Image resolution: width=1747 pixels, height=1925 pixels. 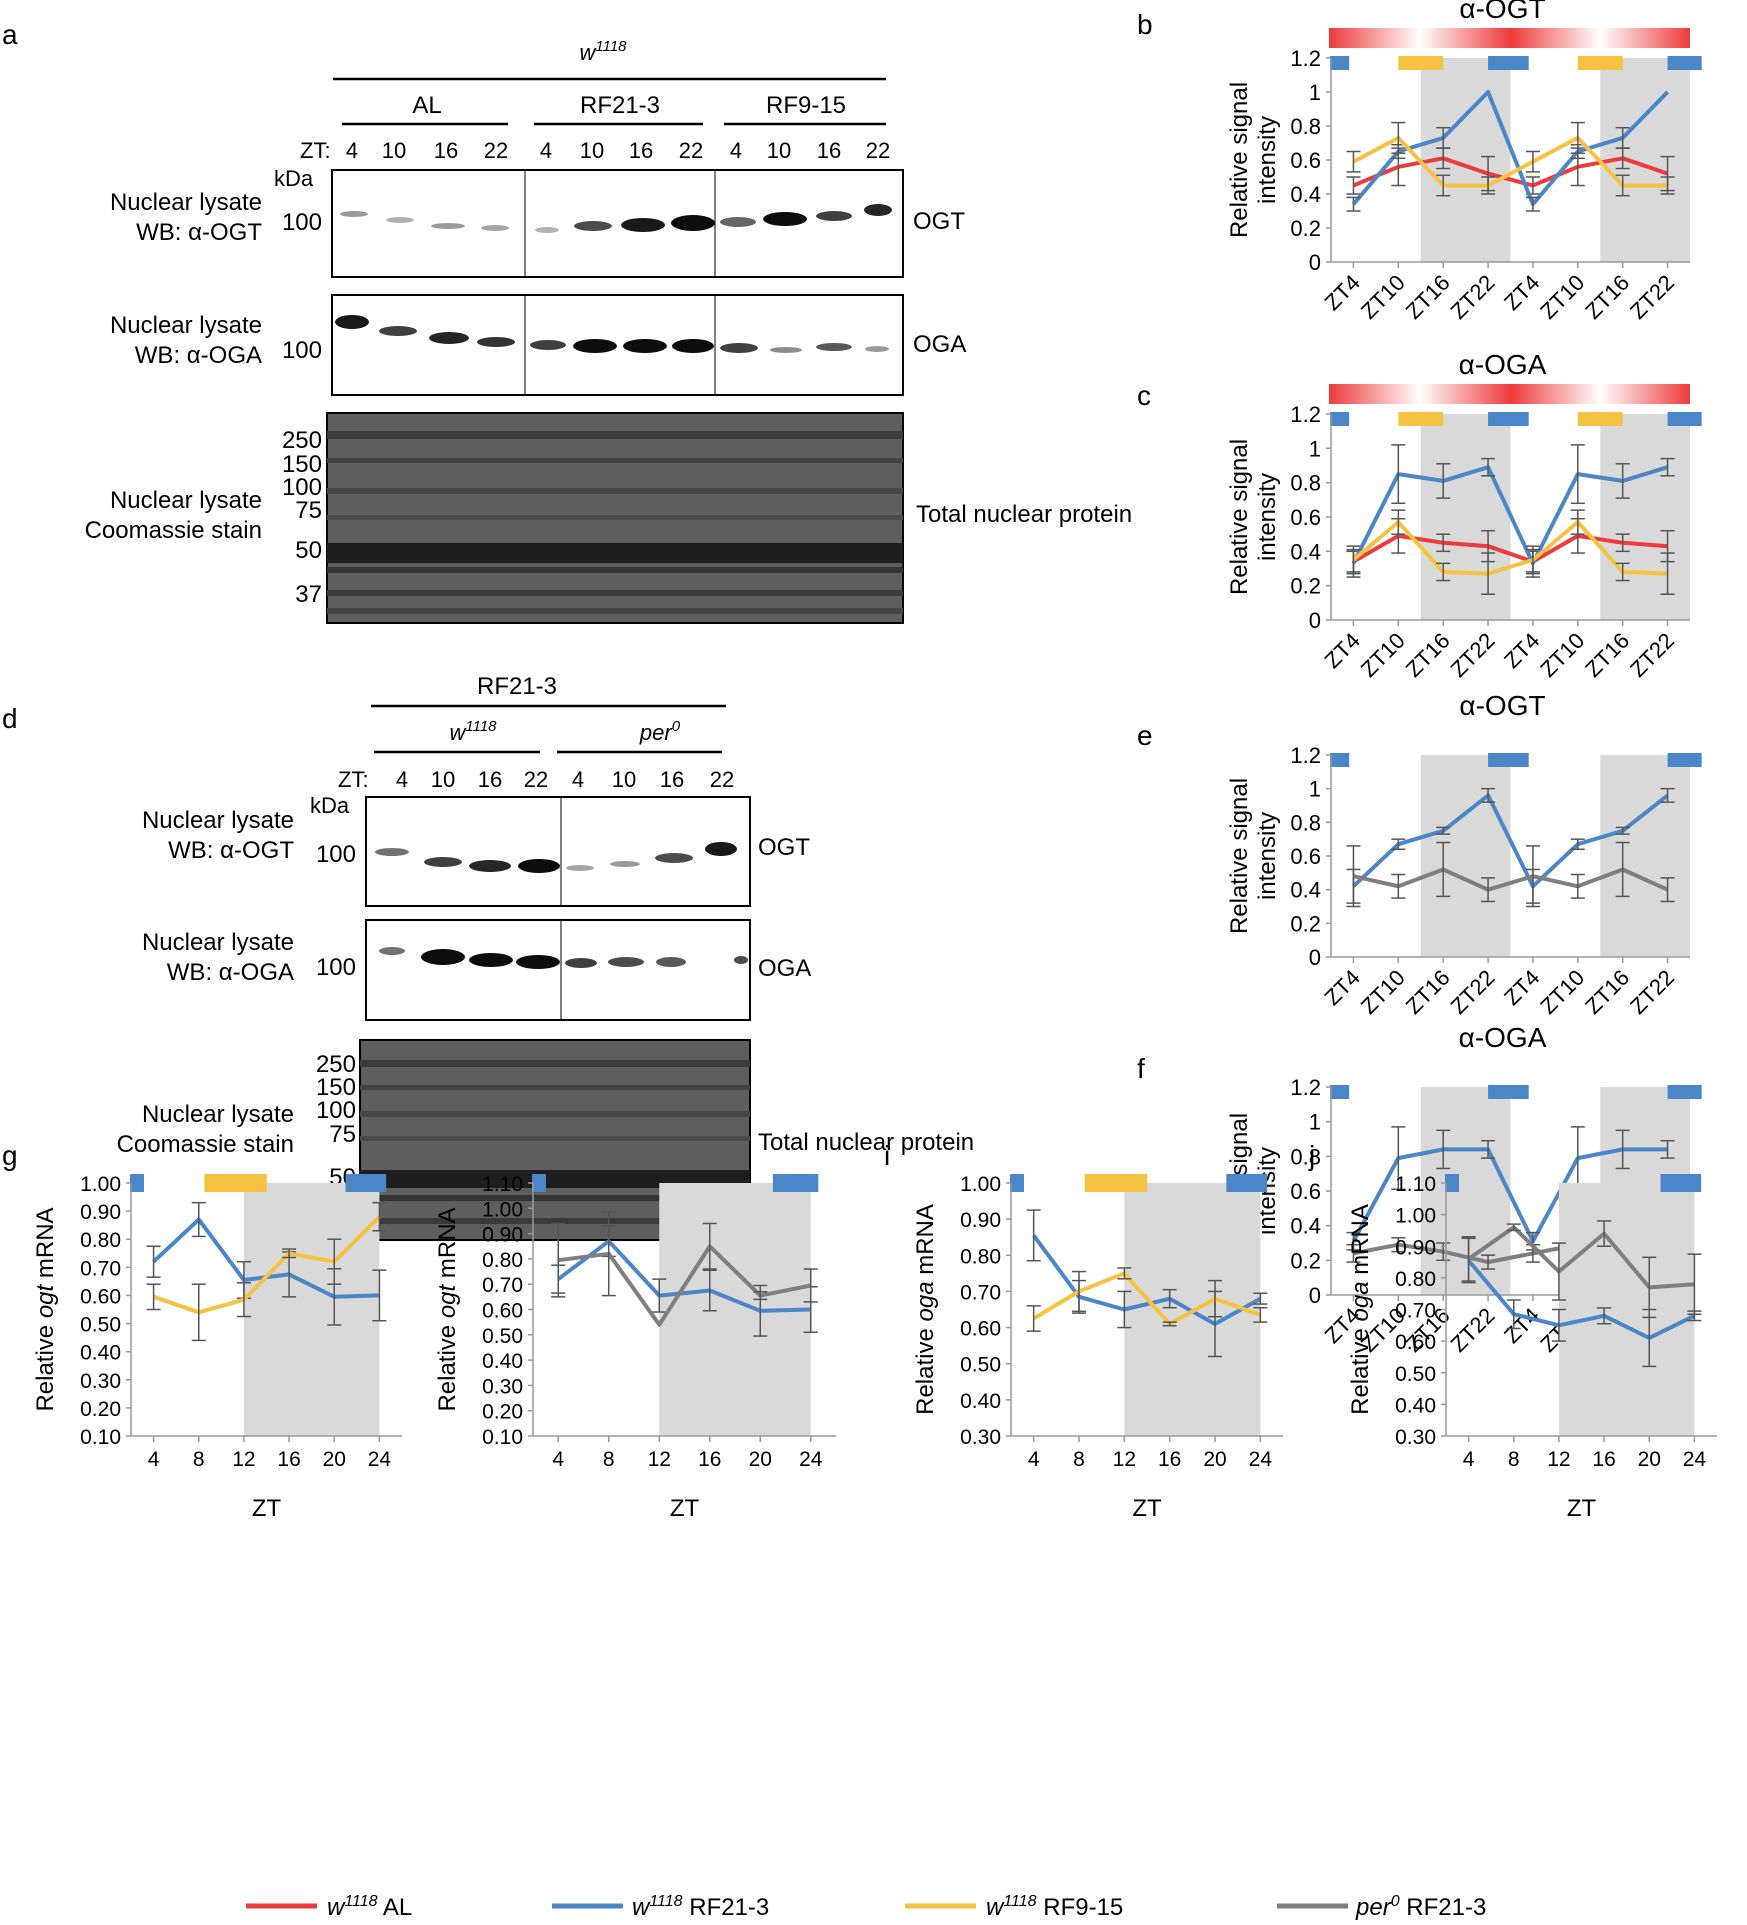 What do you see at coordinates (1600, 38) in the screenshot?
I see `al-feeding-bar` at bounding box center [1600, 38].